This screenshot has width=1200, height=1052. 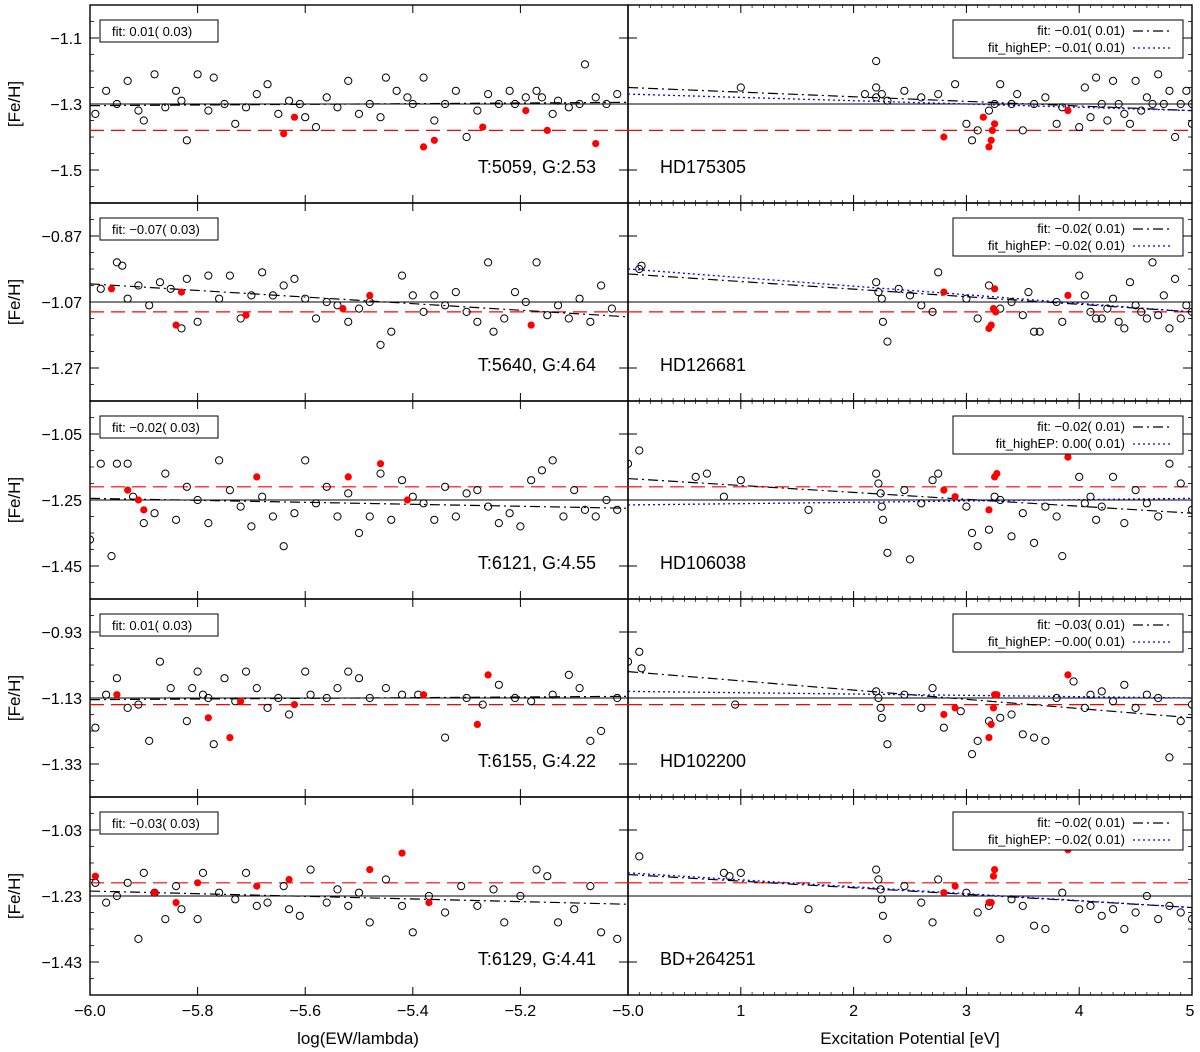 I want to click on fit-line, so click(x=910, y=495).